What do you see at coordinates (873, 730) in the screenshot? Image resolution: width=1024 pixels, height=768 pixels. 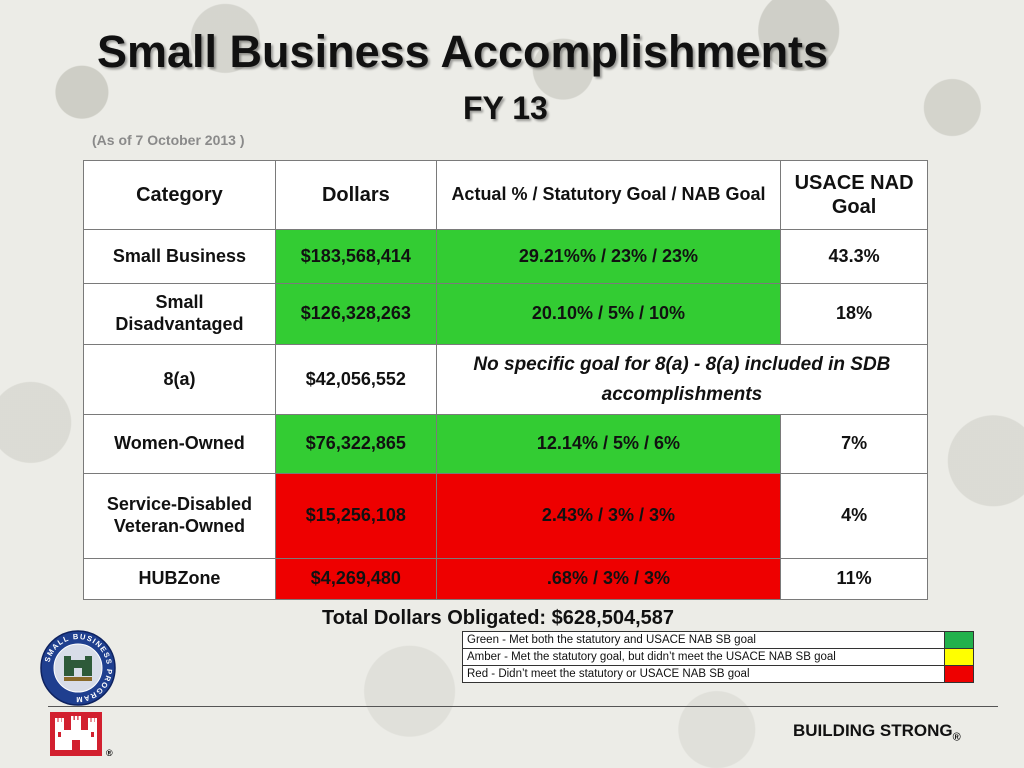 I see `tagline-text: BUILDING STRONG` at bounding box center [873, 730].